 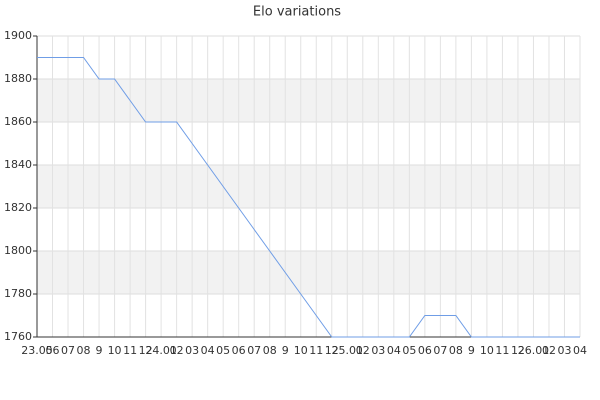 What do you see at coordinates (18, 121) in the screenshot?
I see `y-tick-label: 1860` at bounding box center [18, 121].